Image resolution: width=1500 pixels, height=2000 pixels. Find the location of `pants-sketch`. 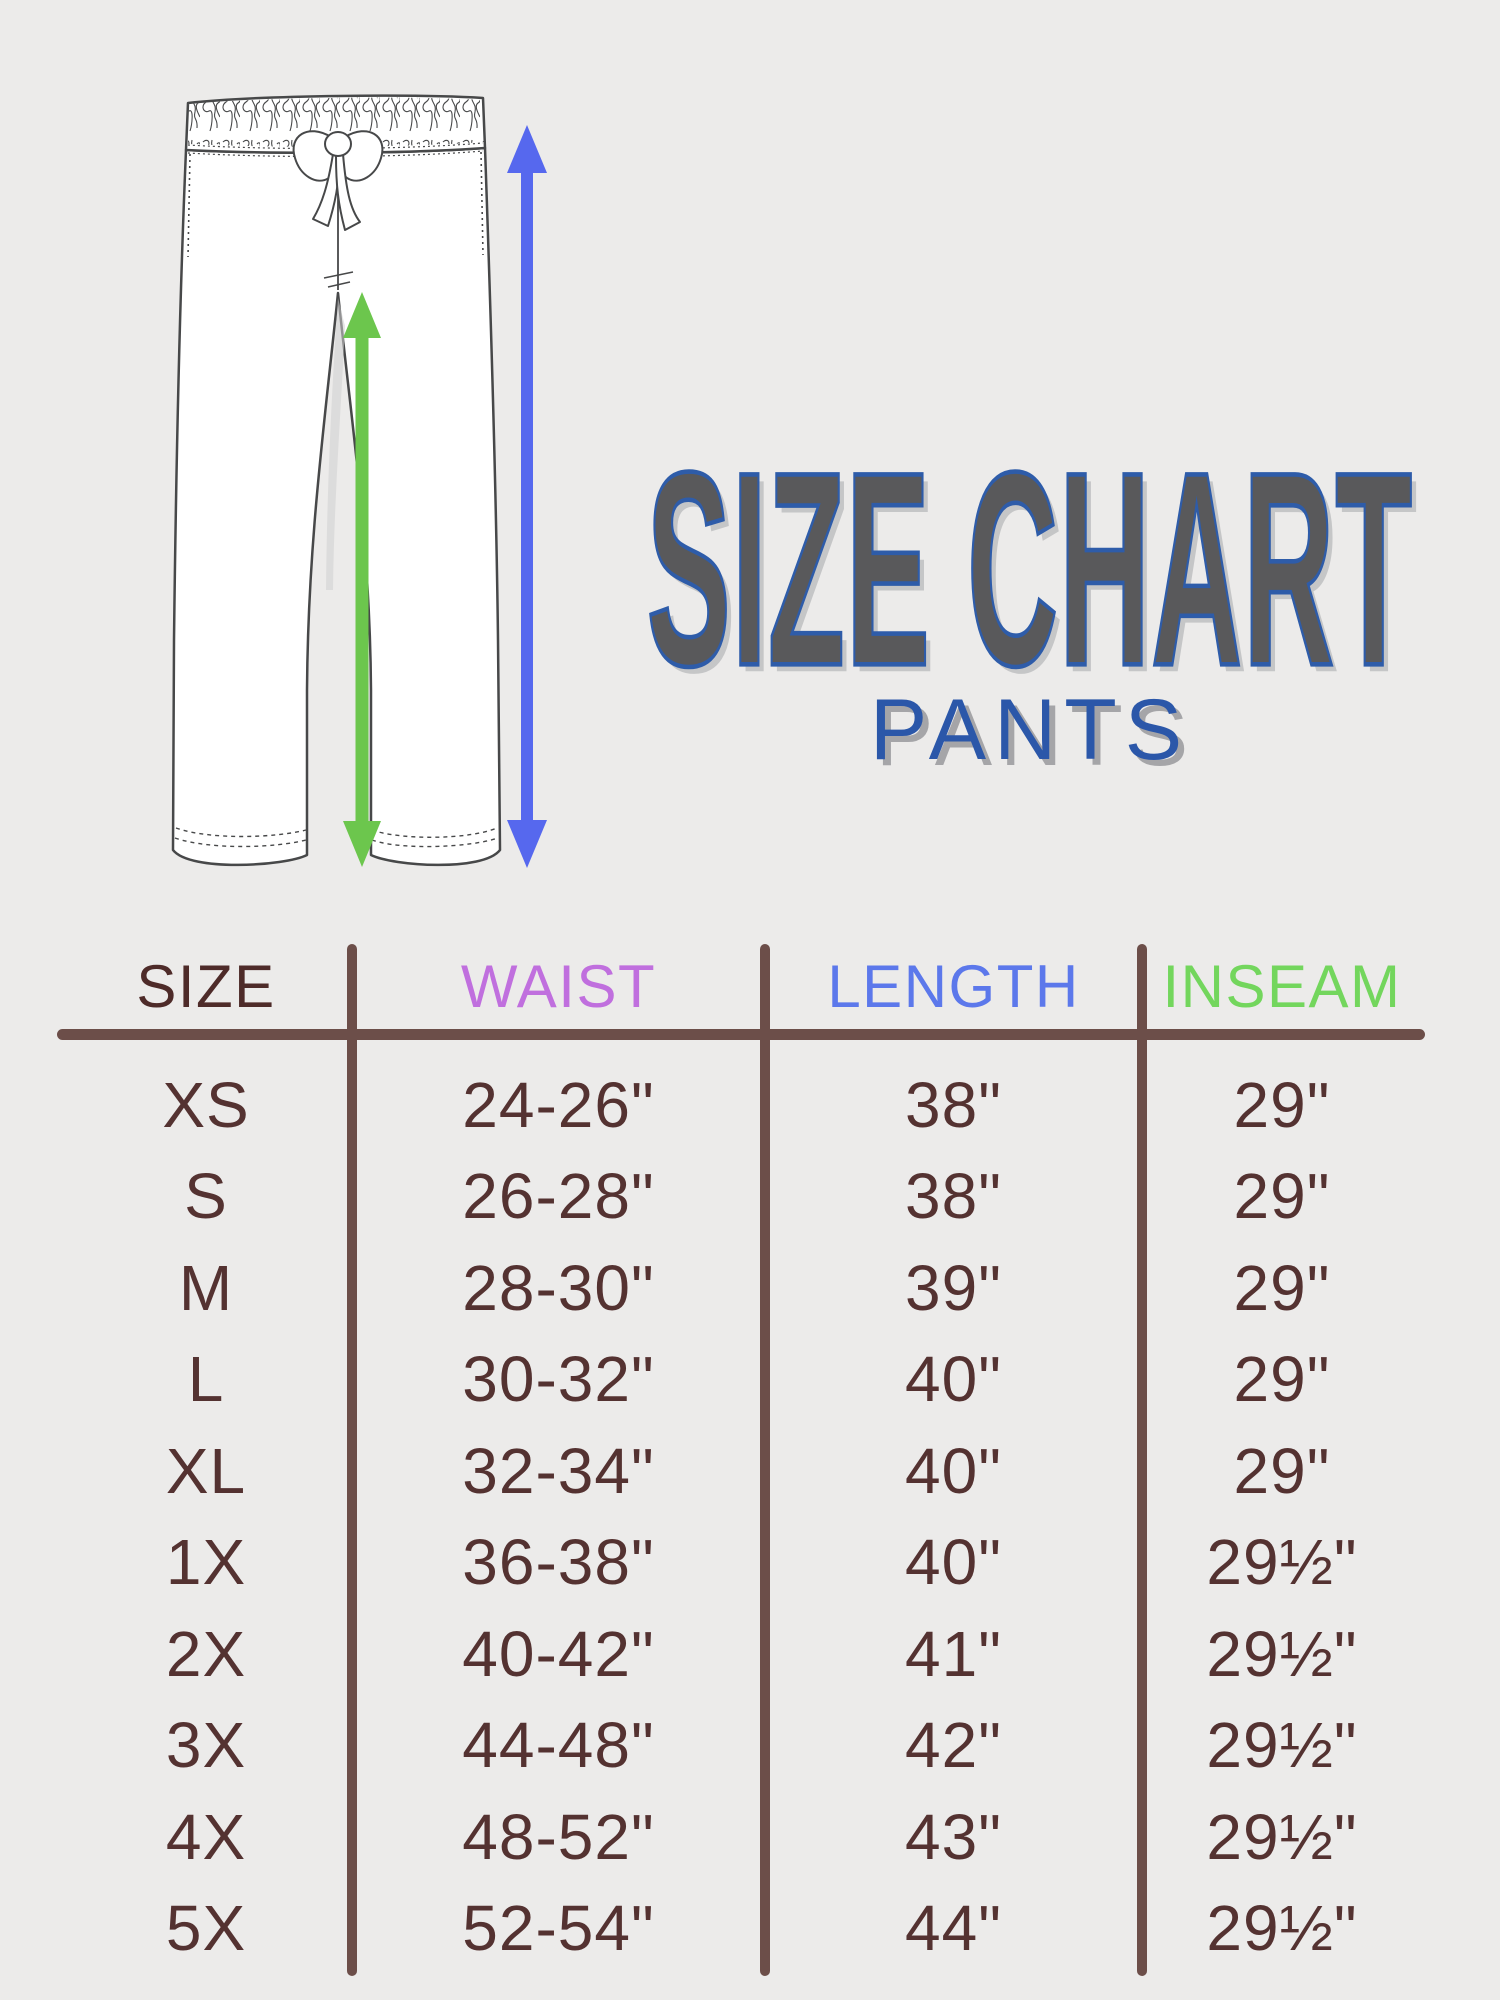

pants-sketch is located at coordinates (359, 481).